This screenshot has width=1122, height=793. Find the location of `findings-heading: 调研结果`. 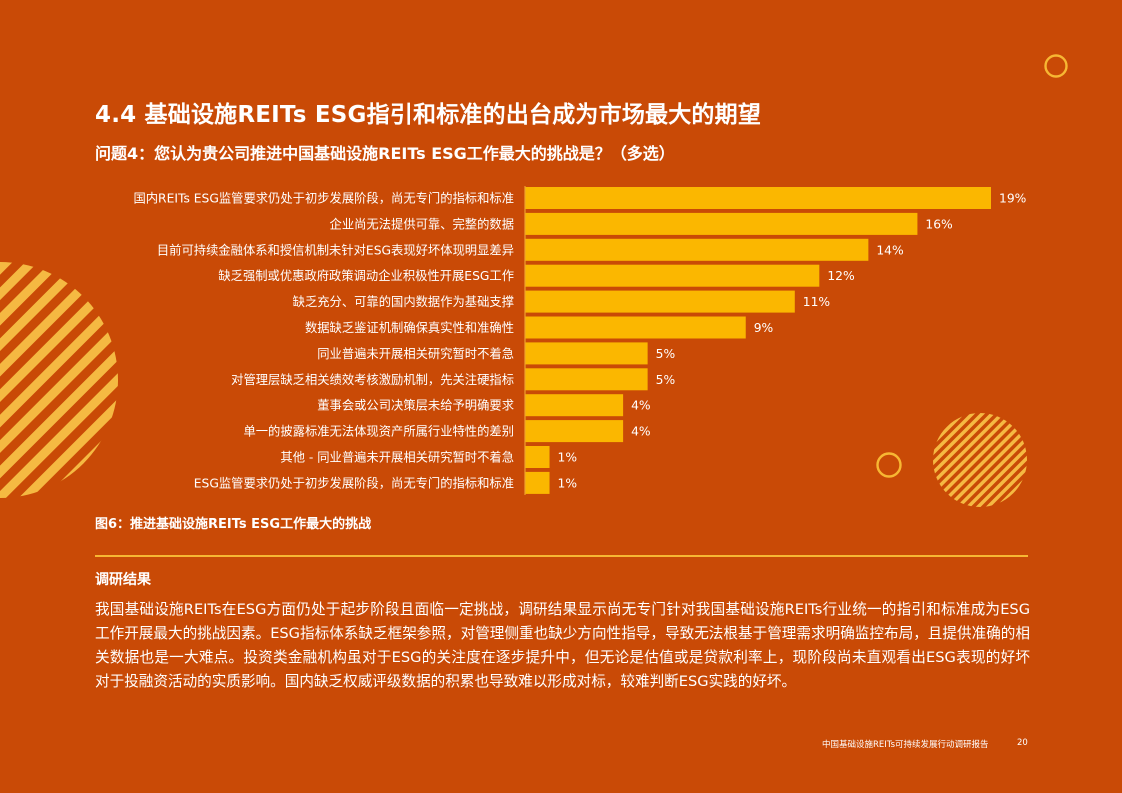

findings-heading: 调研结果 is located at coordinates (123, 580).